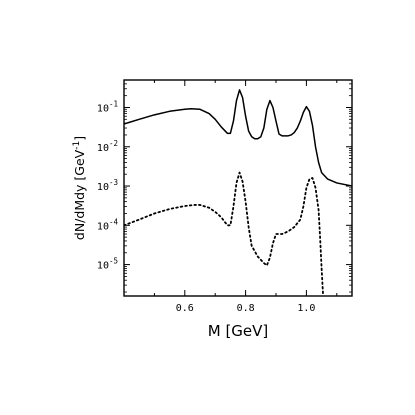  I want to click on x-tick-label: 0.6, so click(185, 308).